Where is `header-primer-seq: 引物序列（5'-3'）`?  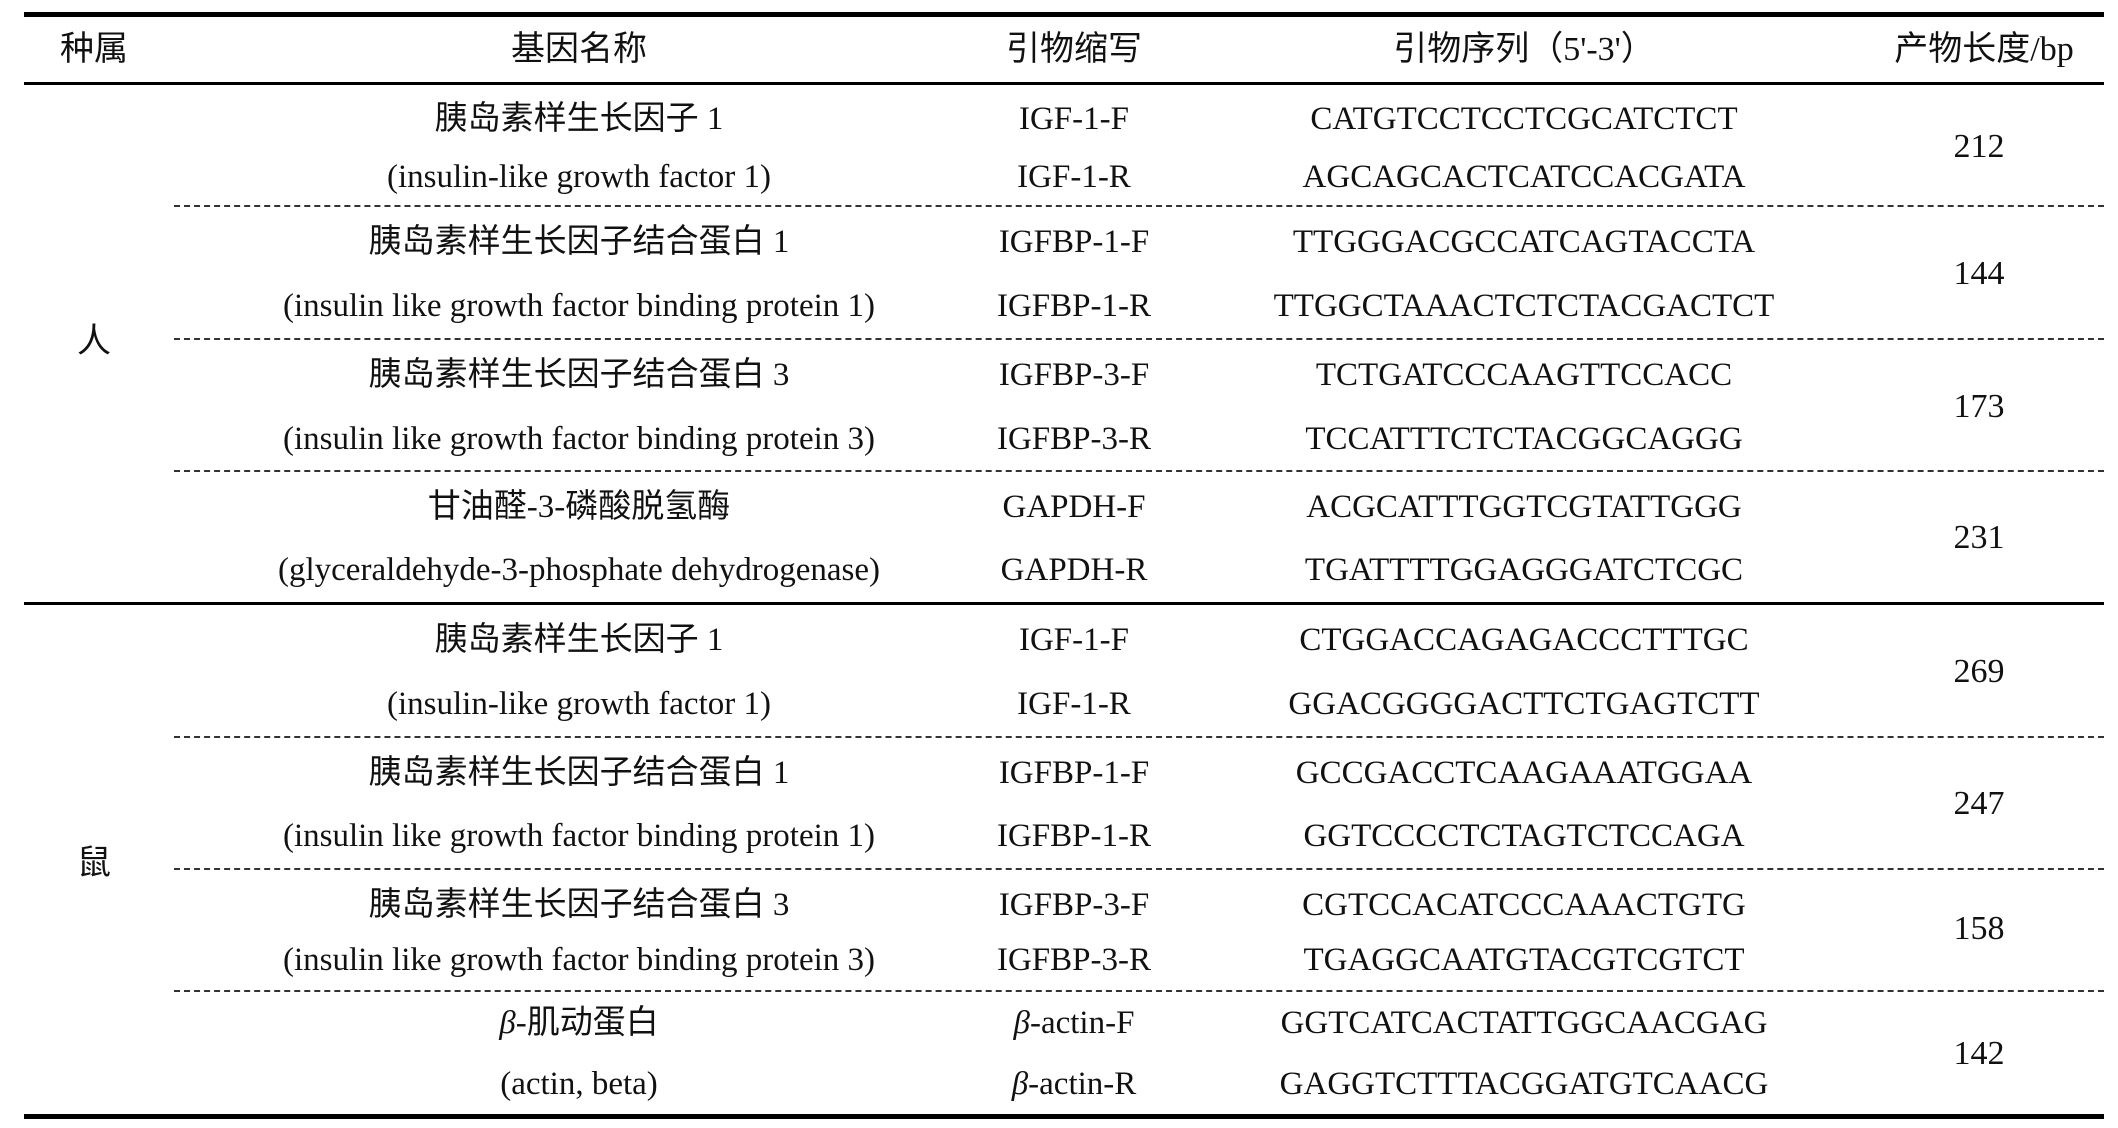 header-primer-seq: 引物序列（5'-3'） is located at coordinates (1524, 49).